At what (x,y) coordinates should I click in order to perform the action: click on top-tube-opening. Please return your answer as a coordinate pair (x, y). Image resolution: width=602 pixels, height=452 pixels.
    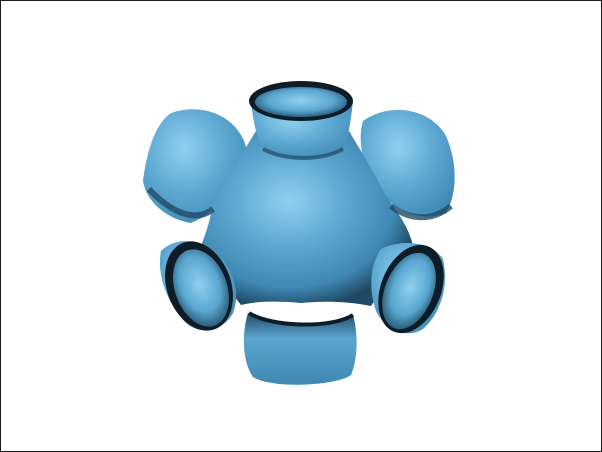
    Looking at the image, I should click on (301, 102).